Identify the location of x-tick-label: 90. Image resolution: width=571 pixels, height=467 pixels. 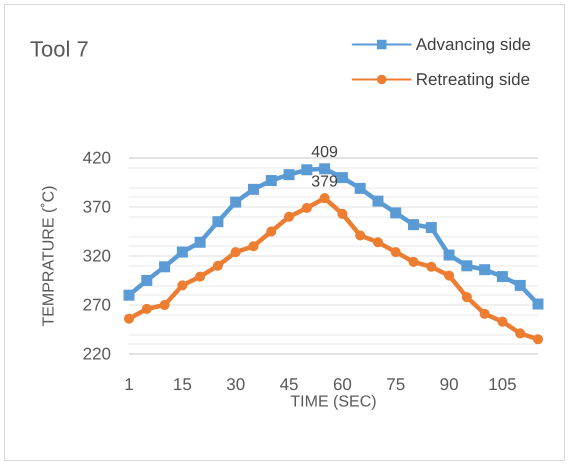
(449, 384).